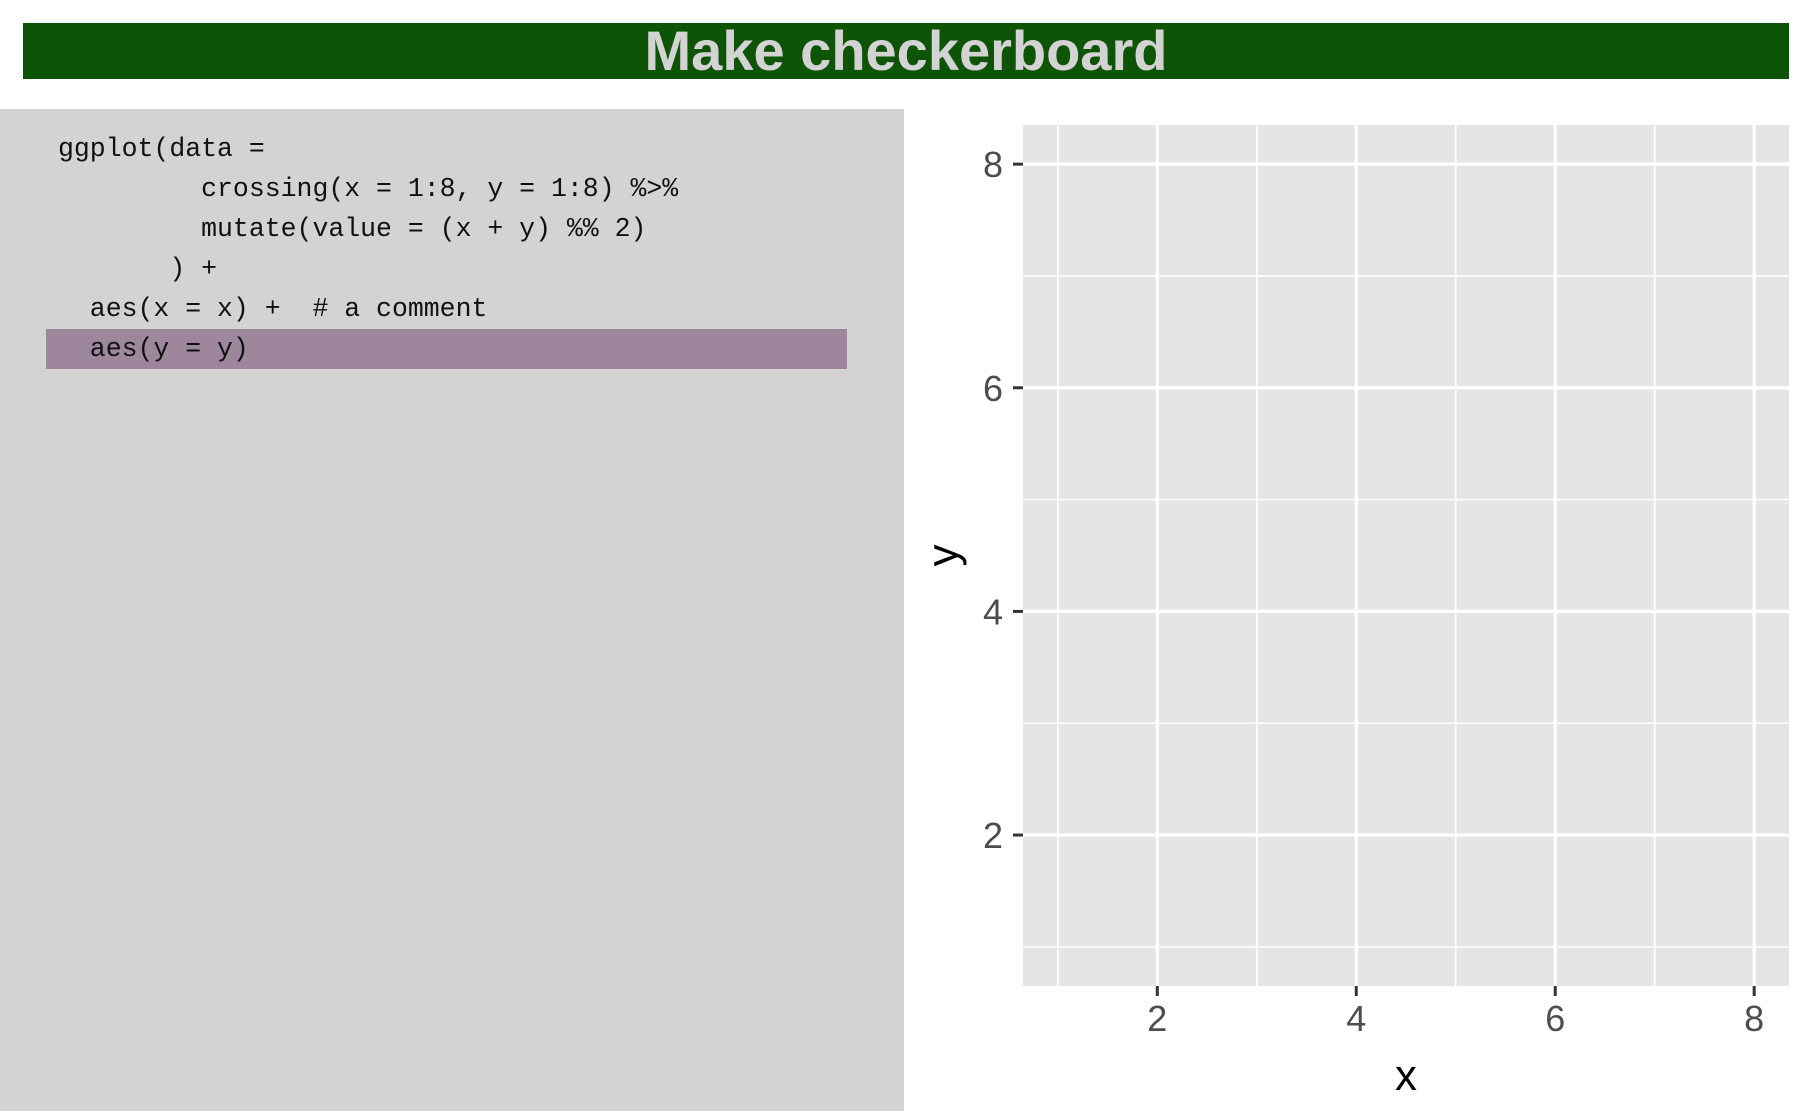 Image resolution: width=1800 pixels, height=1113 pixels. I want to click on y-axis-title: y, so click(943, 556).